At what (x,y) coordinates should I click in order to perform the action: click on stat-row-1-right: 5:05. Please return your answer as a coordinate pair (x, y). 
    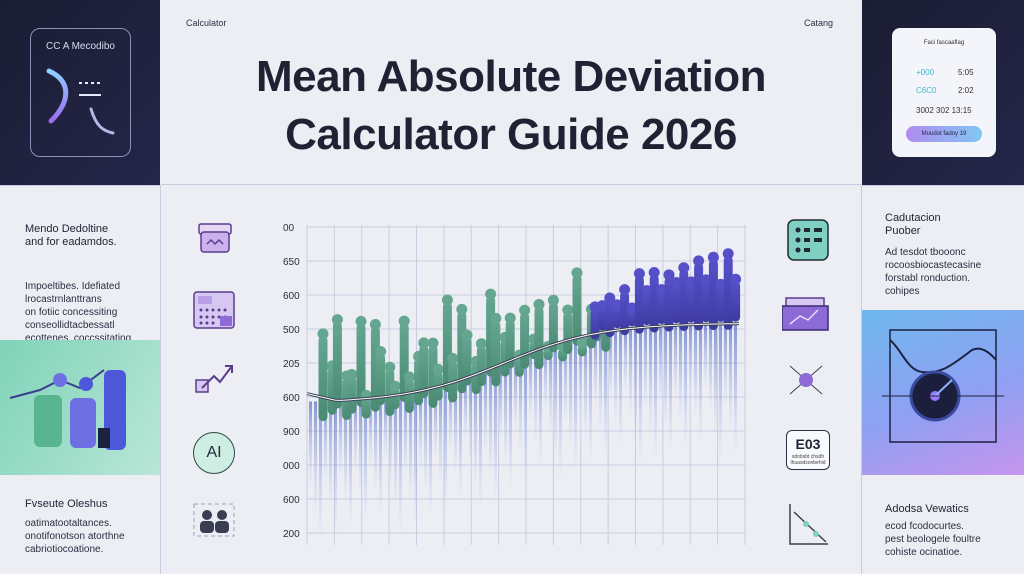
    Looking at the image, I should click on (966, 72).